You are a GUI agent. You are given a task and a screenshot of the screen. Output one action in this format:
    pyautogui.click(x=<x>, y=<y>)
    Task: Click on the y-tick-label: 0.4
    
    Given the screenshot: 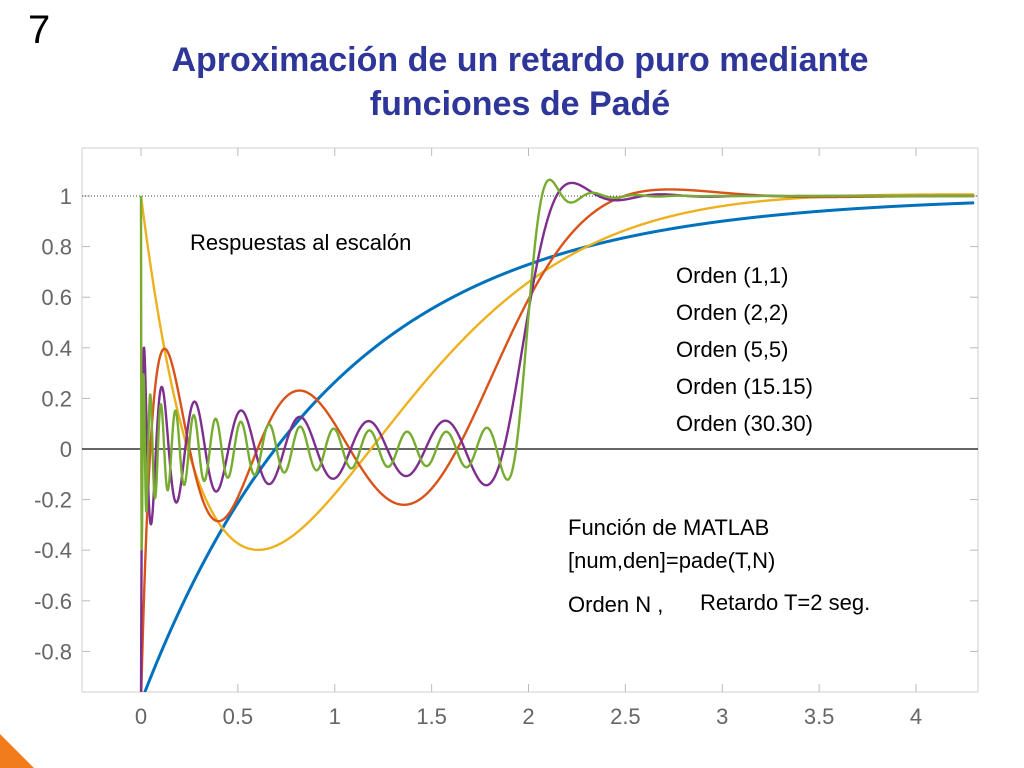 What is the action you would take?
    pyautogui.click(x=56, y=348)
    